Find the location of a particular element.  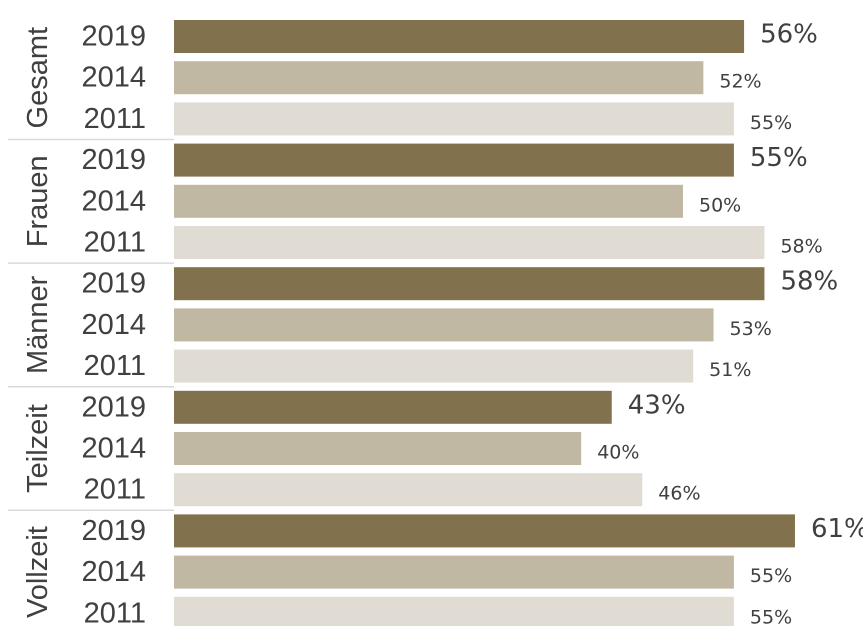

data-label: 51% is located at coordinates (730, 370).